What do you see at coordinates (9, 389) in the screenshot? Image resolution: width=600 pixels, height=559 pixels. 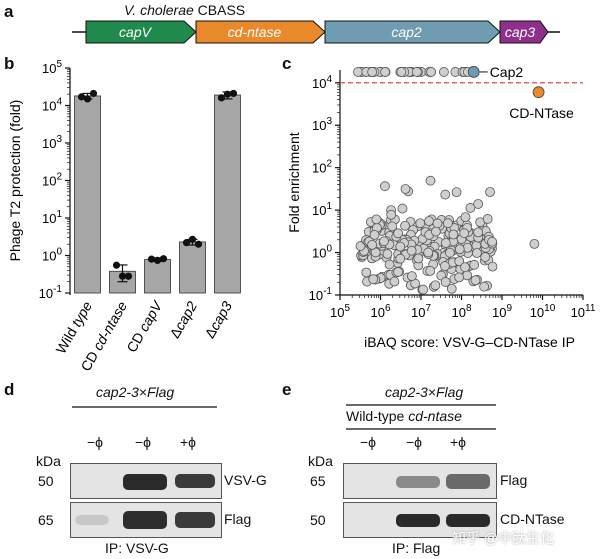 I see `panel-letter-d: d` at bounding box center [9, 389].